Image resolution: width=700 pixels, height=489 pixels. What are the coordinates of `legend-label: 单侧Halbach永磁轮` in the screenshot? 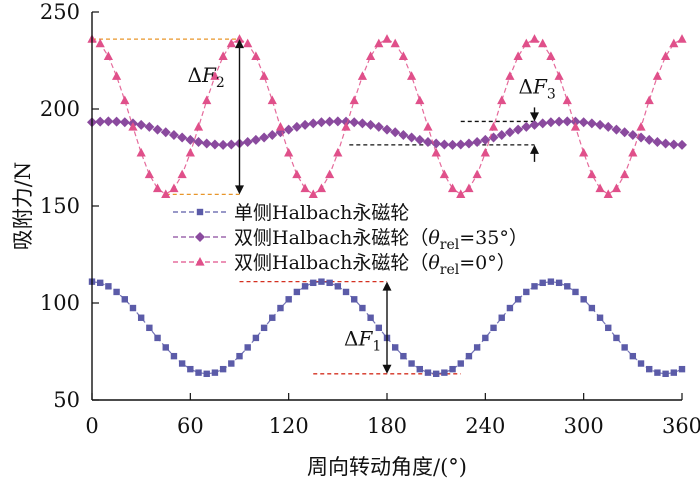 It's located at (321, 213).